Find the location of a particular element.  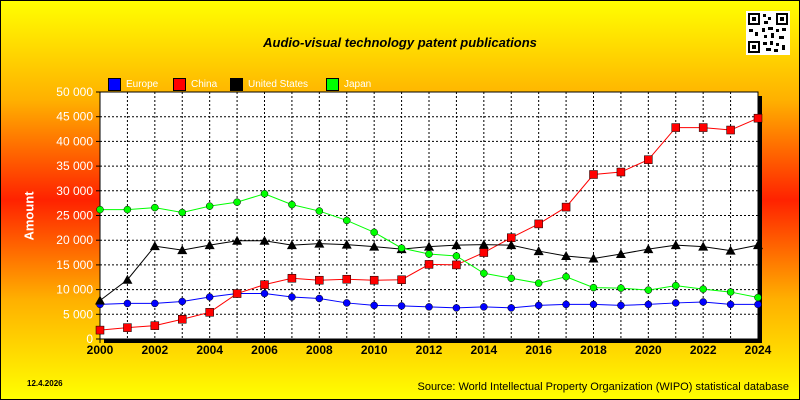

legend-swatch-united-states is located at coordinates (236, 84).